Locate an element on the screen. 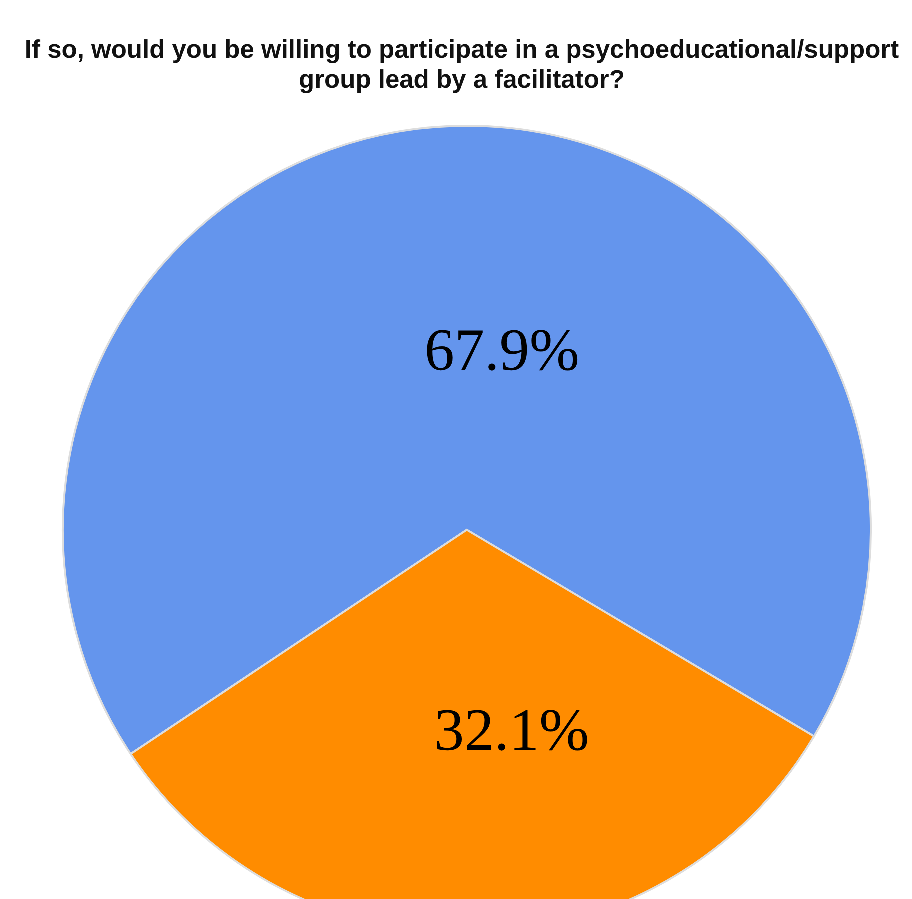  chart-title: If so, would you be willing to participate in a psychoeducational/support group lead by a facilitator? is located at coordinates (462, 65).